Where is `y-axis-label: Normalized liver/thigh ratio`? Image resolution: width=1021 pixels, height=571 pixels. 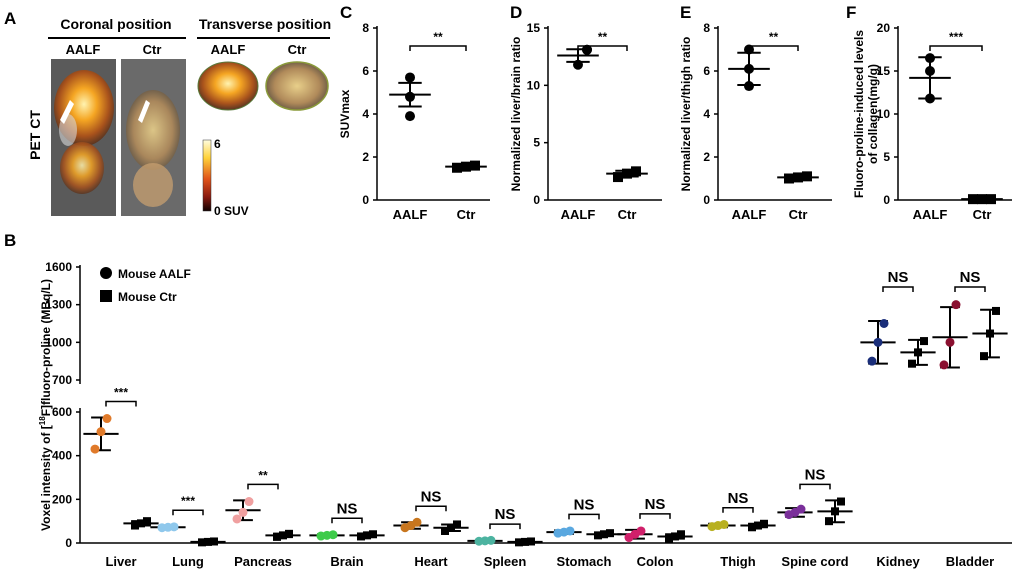 y-axis-label: Normalized liver/thigh ratio is located at coordinates (686, 114).